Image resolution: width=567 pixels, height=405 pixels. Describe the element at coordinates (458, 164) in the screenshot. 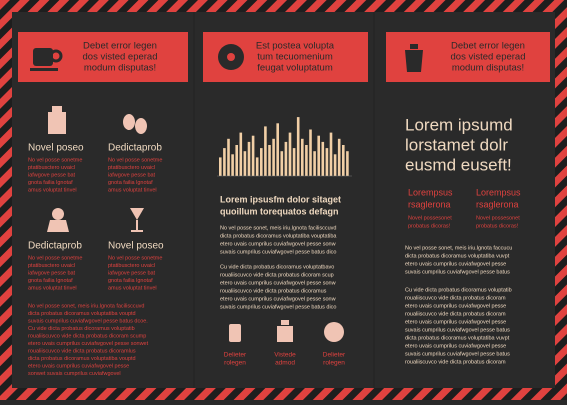

I see `big-text: eusmd euseft!` at that location.